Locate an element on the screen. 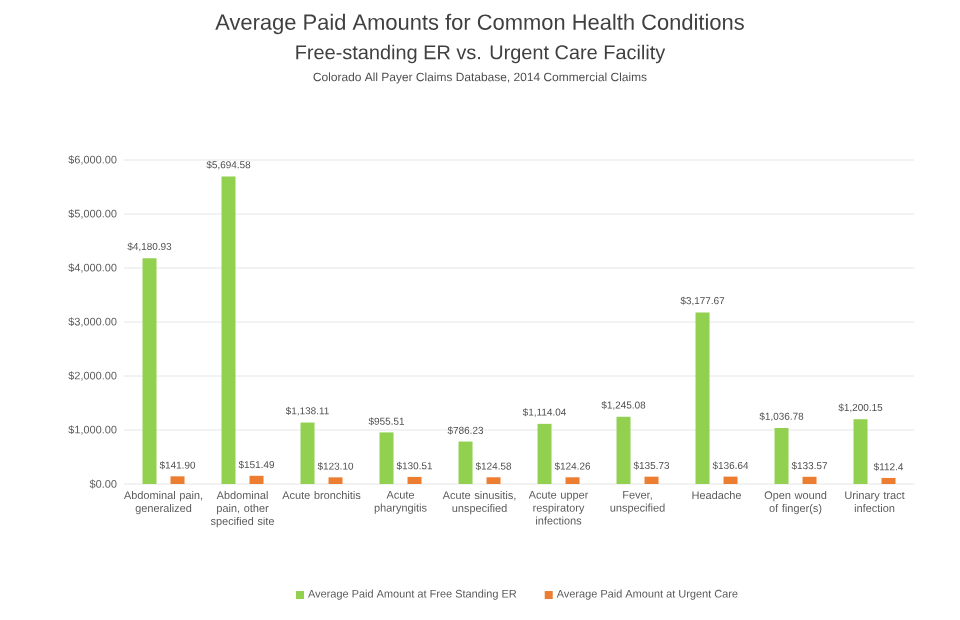  chart-subtitle: Free-standing ER vs. Urgent Care Facility is located at coordinates (481, 54).